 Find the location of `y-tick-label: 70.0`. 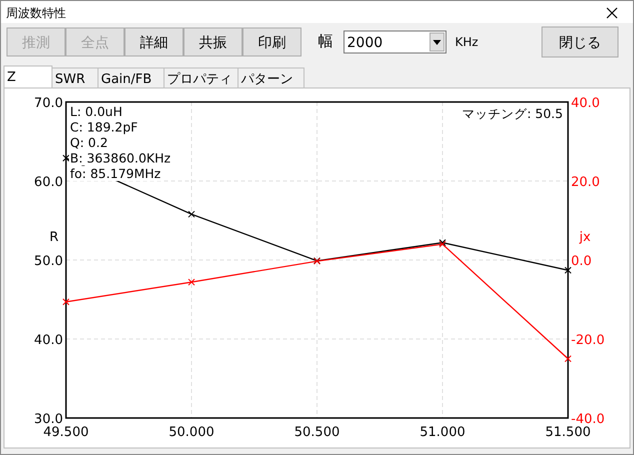

y-tick-label: 70.0 is located at coordinates (48, 103).